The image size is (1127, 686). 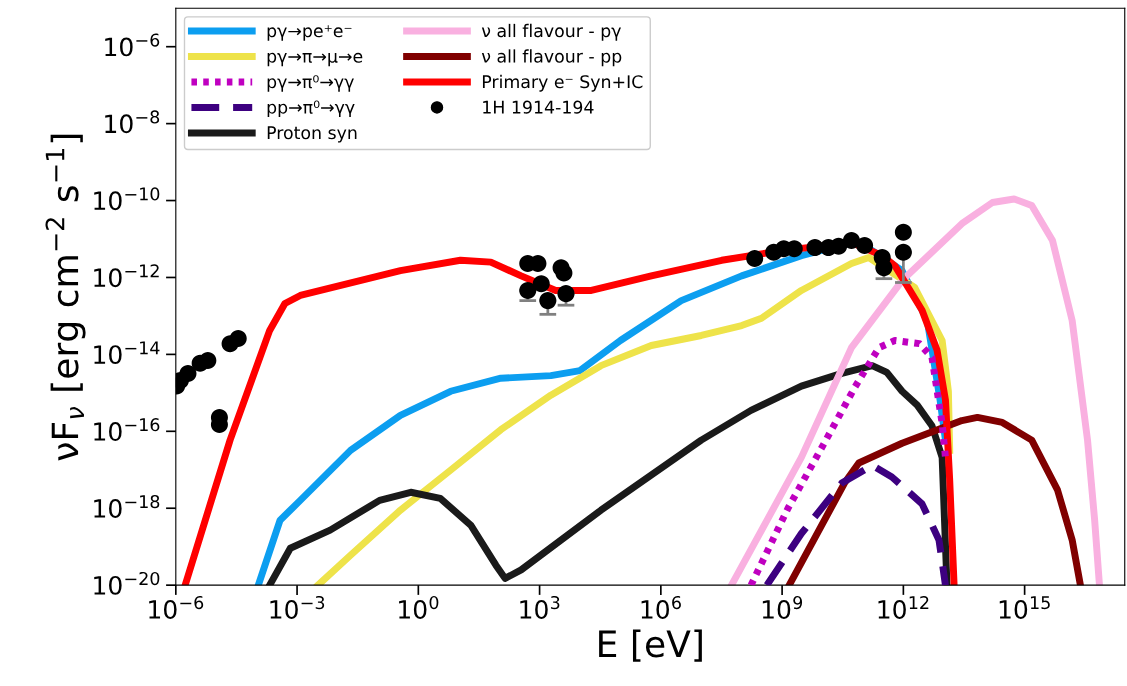 I want to click on y-tick-label: 10$^{−10}$, so click(x=127, y=199).